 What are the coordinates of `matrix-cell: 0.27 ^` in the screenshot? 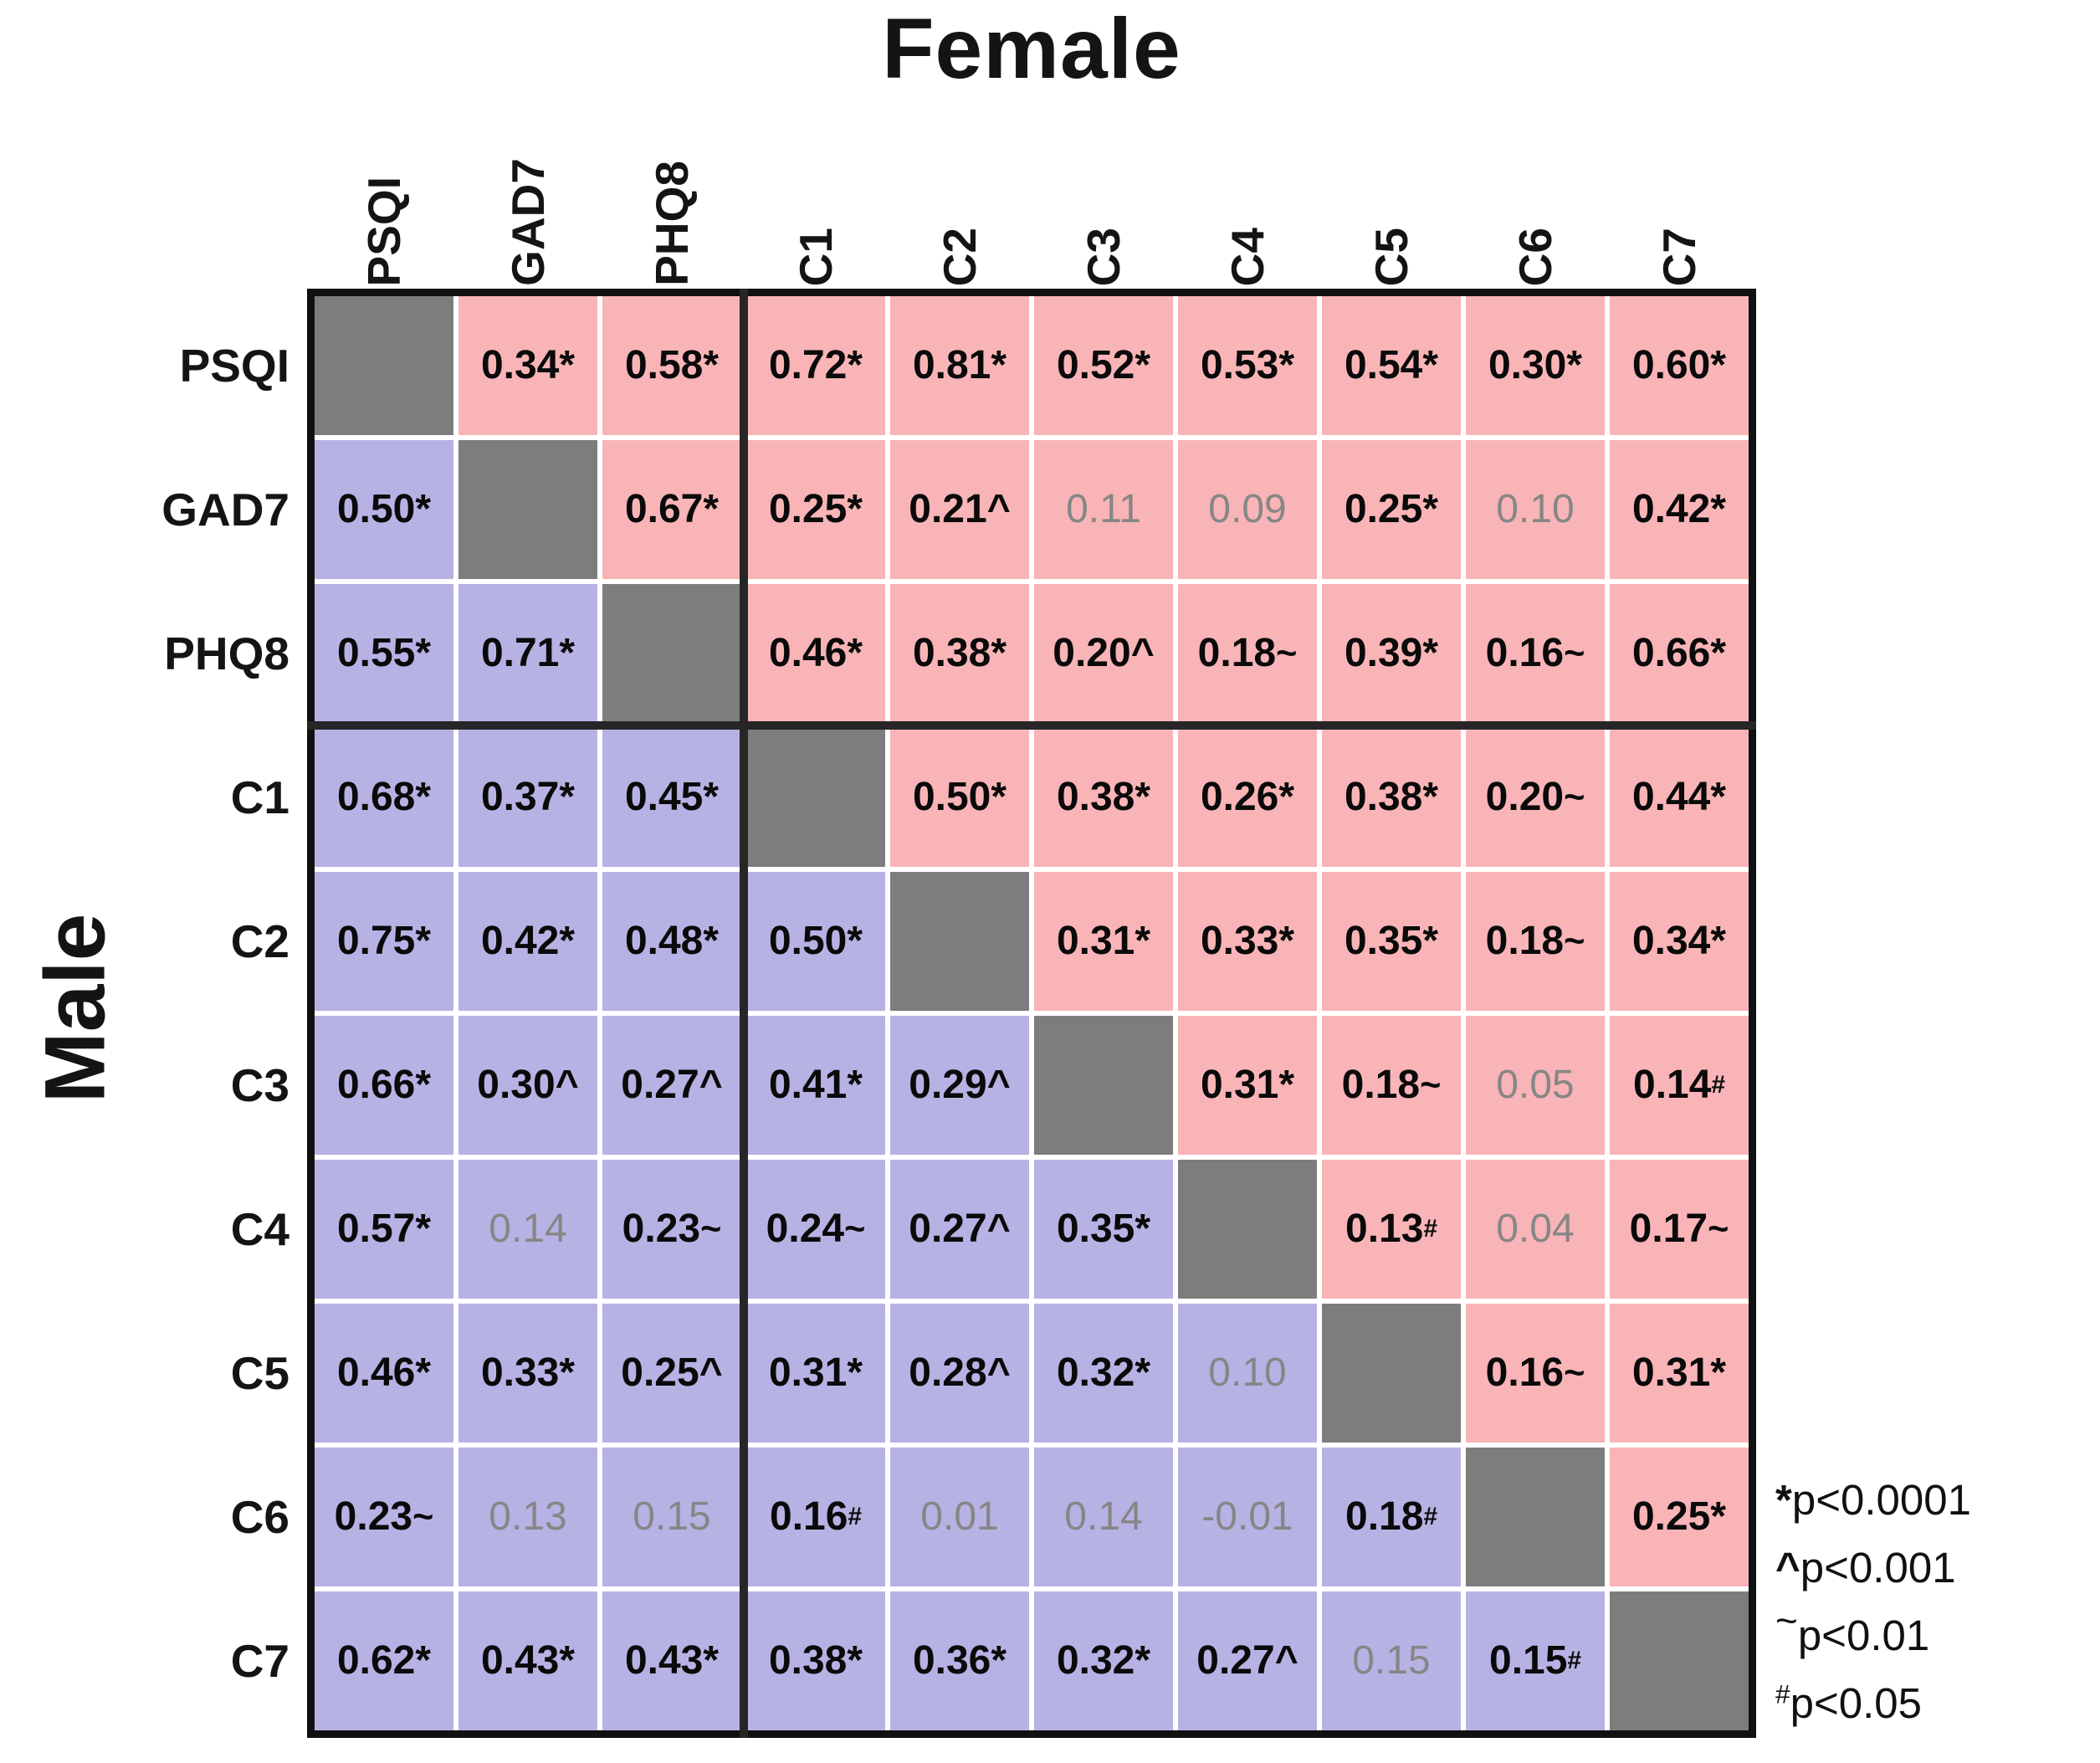 It's located at (959, 1229).